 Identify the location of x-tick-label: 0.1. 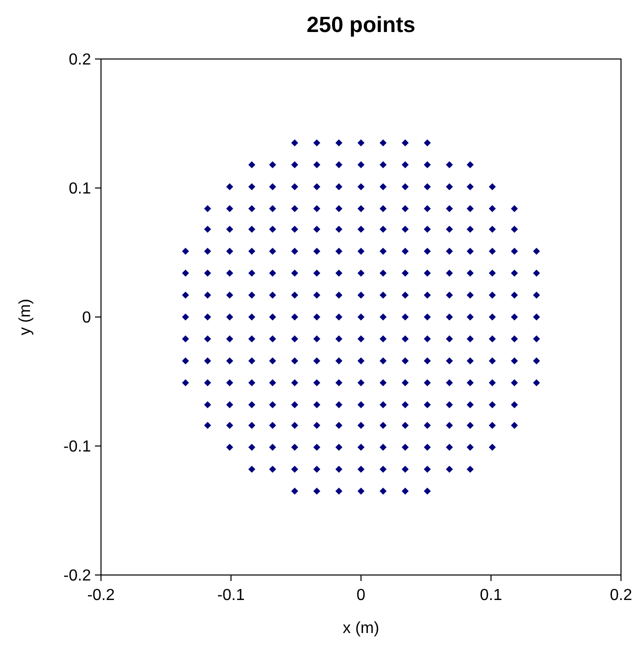
(491, 595).